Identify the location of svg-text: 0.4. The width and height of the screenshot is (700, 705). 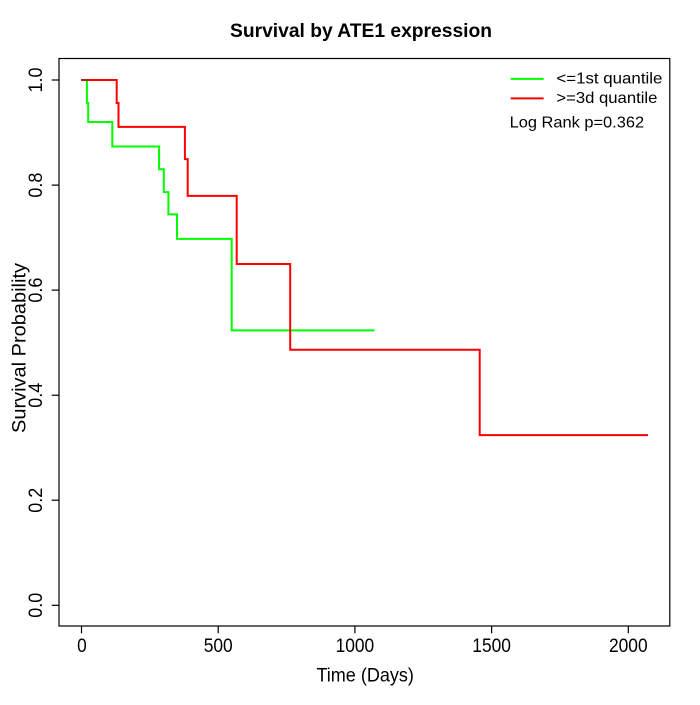
(36, 395).